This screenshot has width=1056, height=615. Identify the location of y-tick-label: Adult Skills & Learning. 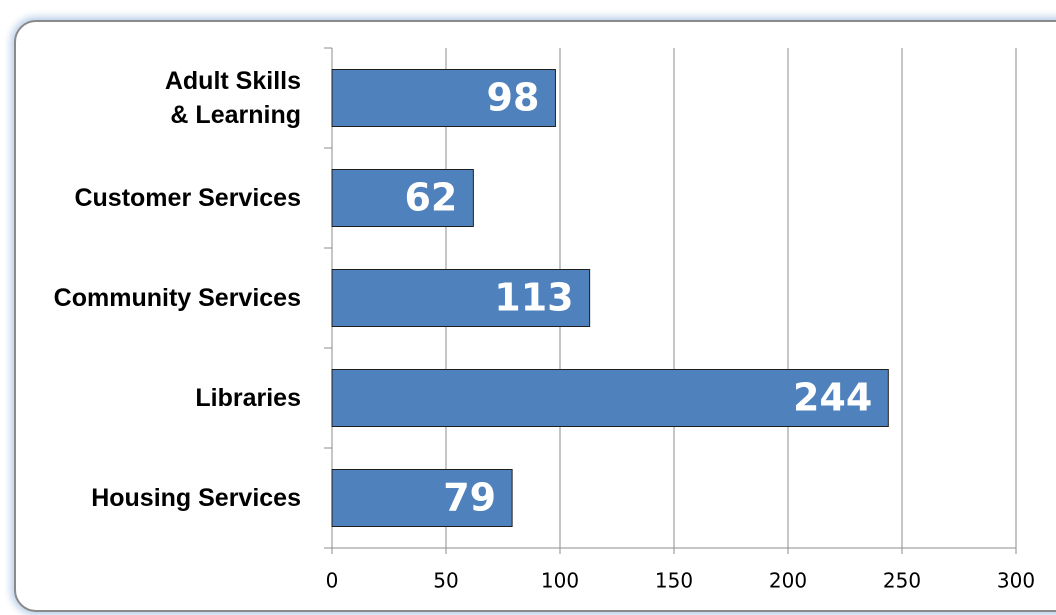
(232, 98).